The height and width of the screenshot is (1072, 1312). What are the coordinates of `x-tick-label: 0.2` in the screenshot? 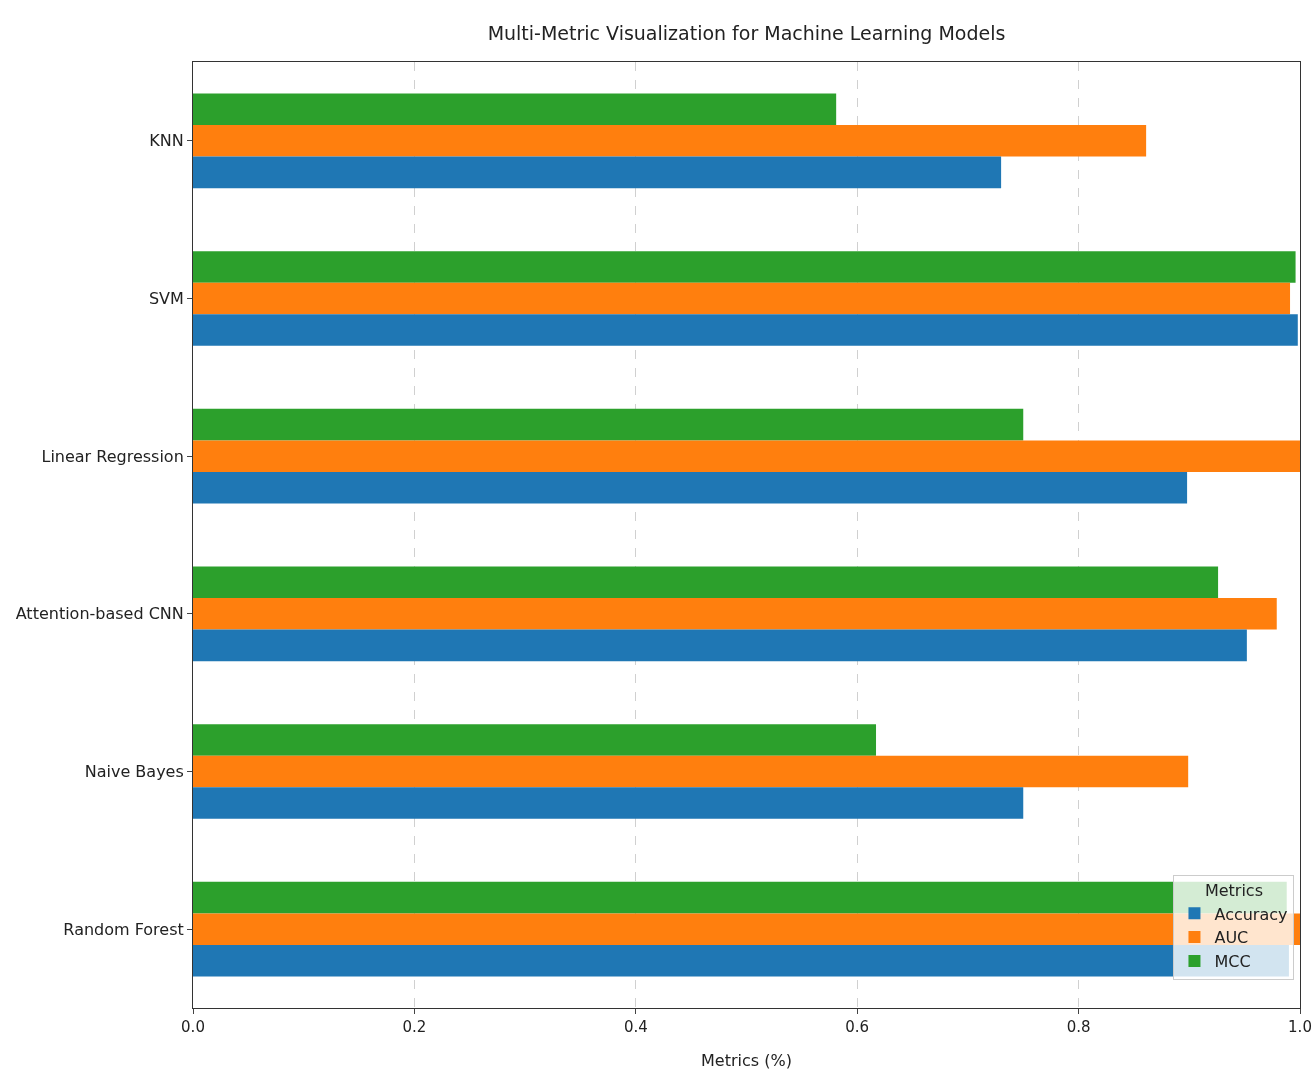 It's located at (414, 1027).